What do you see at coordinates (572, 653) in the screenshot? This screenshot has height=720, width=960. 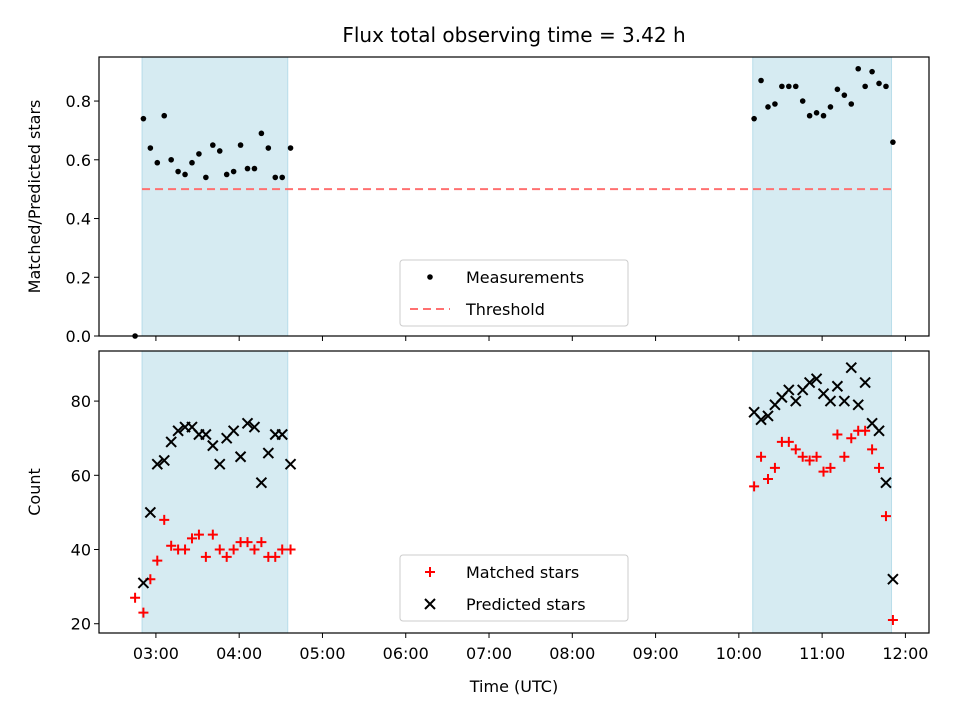 I see `x-tick-label: 08:00` at bounding box center [572, 653].